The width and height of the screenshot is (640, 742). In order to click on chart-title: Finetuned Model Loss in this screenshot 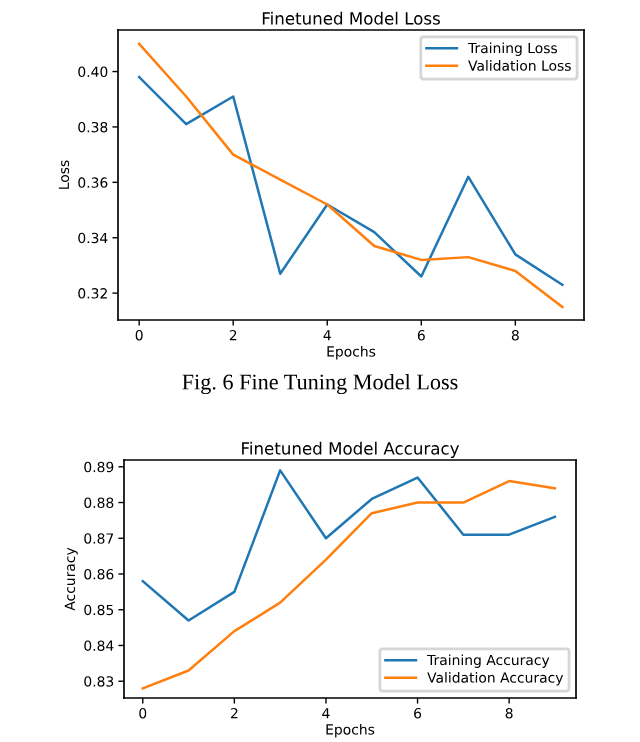, I will do `click(351, 18)`.